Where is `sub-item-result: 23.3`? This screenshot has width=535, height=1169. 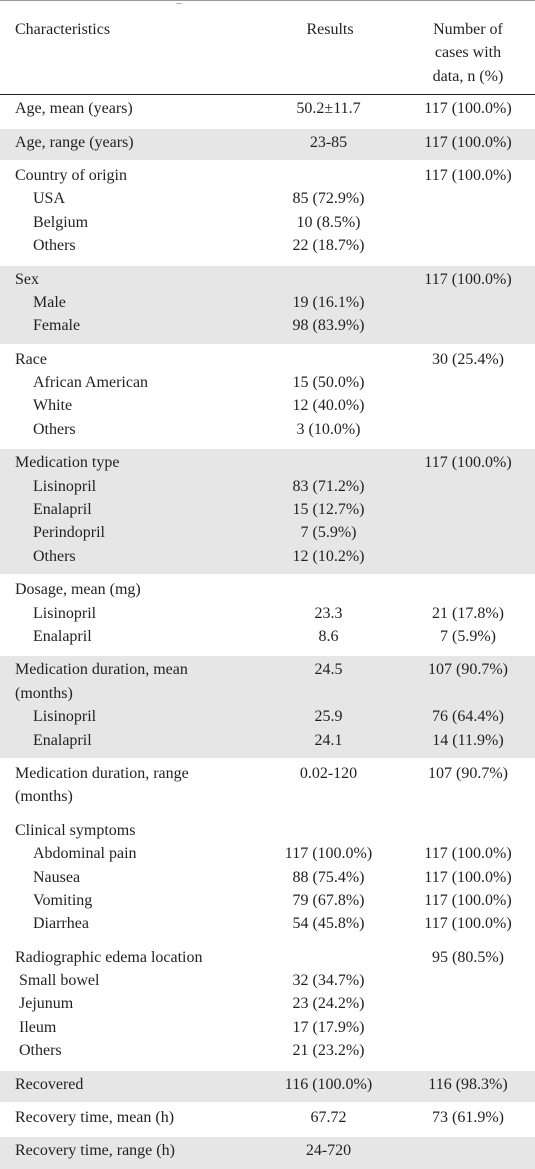 sub-item-result: 23.3 is located at coordinates (328, 613).